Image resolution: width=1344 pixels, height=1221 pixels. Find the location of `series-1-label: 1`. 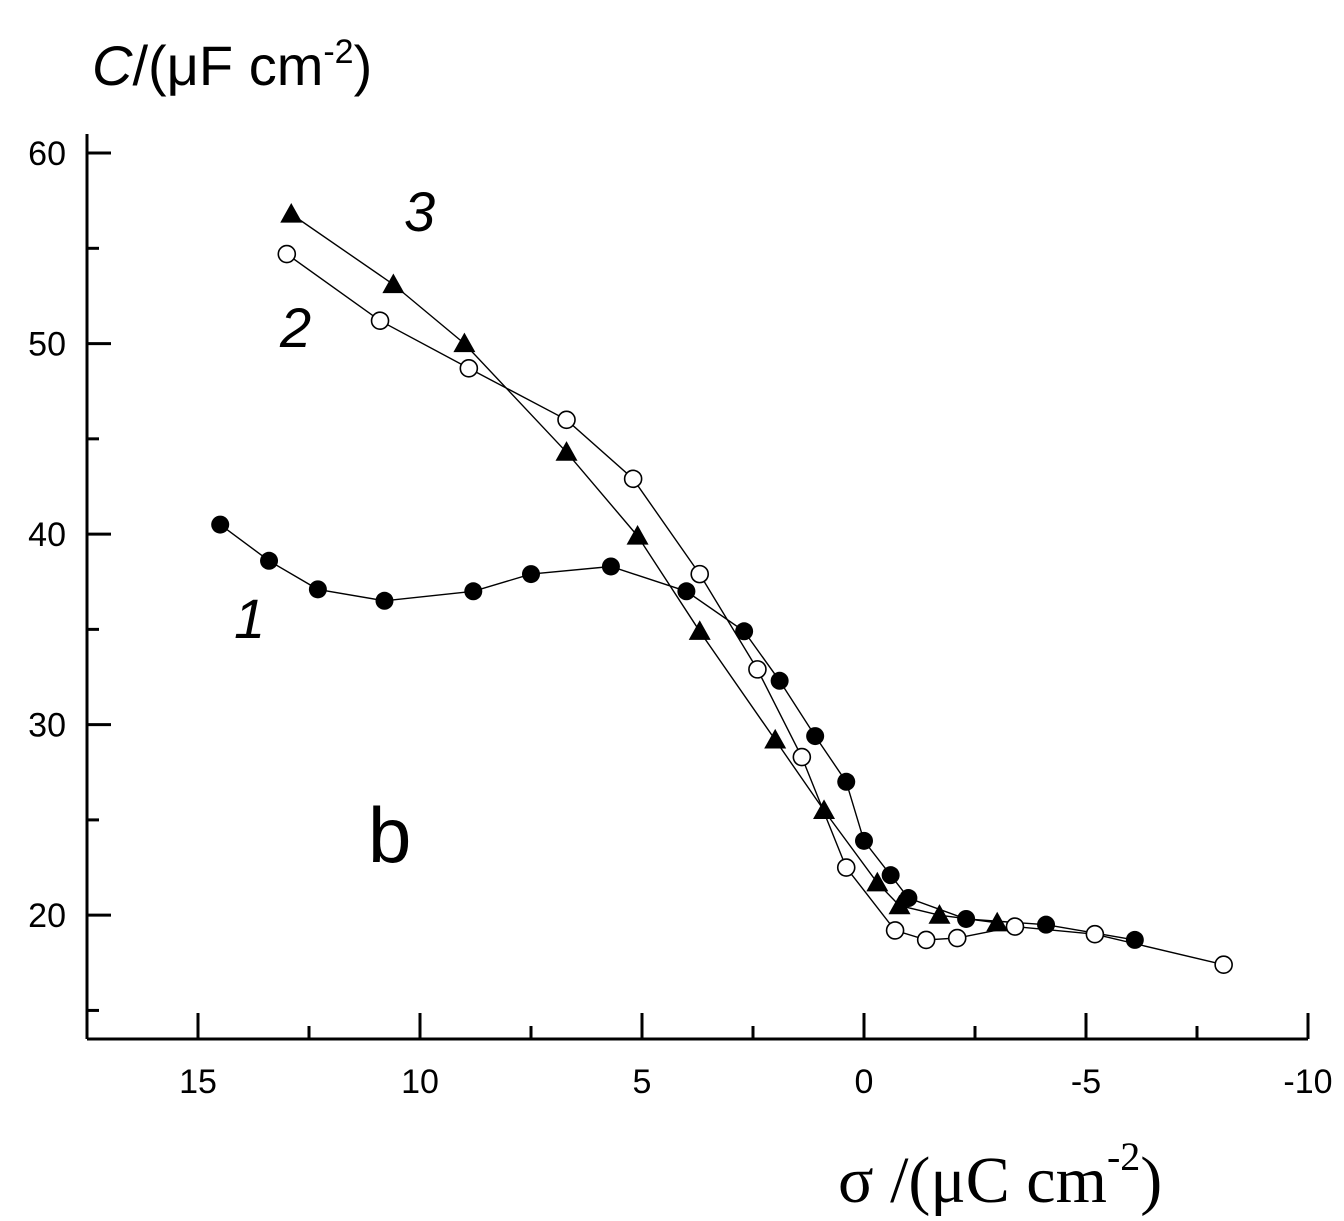

series-1-label: 1 is located at coordinates (249, 618).